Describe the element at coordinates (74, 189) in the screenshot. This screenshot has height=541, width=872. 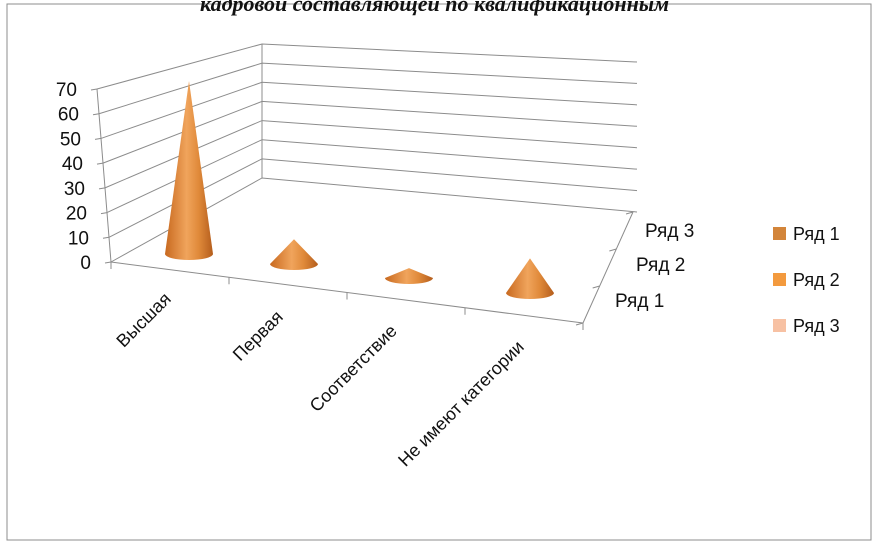
I see `y-tick-label: 30` at that location.